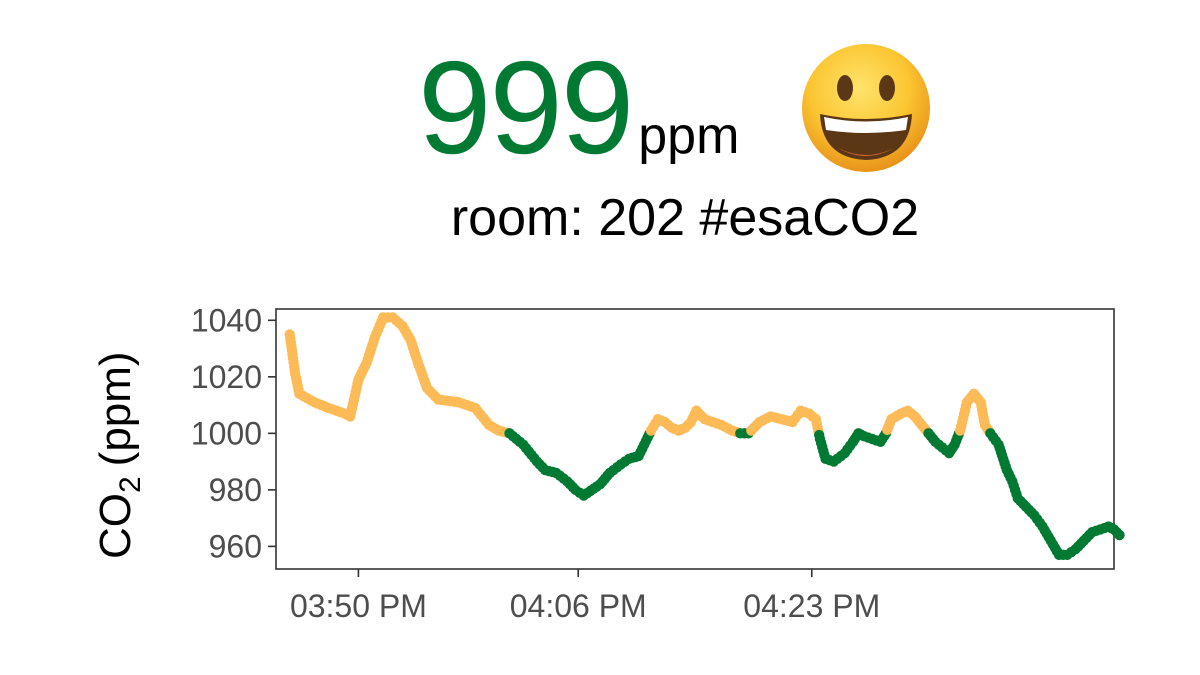  Describe the element at coordinates (226, 433) in the screenshot. I see `y-tick-label: 1000` at that location.